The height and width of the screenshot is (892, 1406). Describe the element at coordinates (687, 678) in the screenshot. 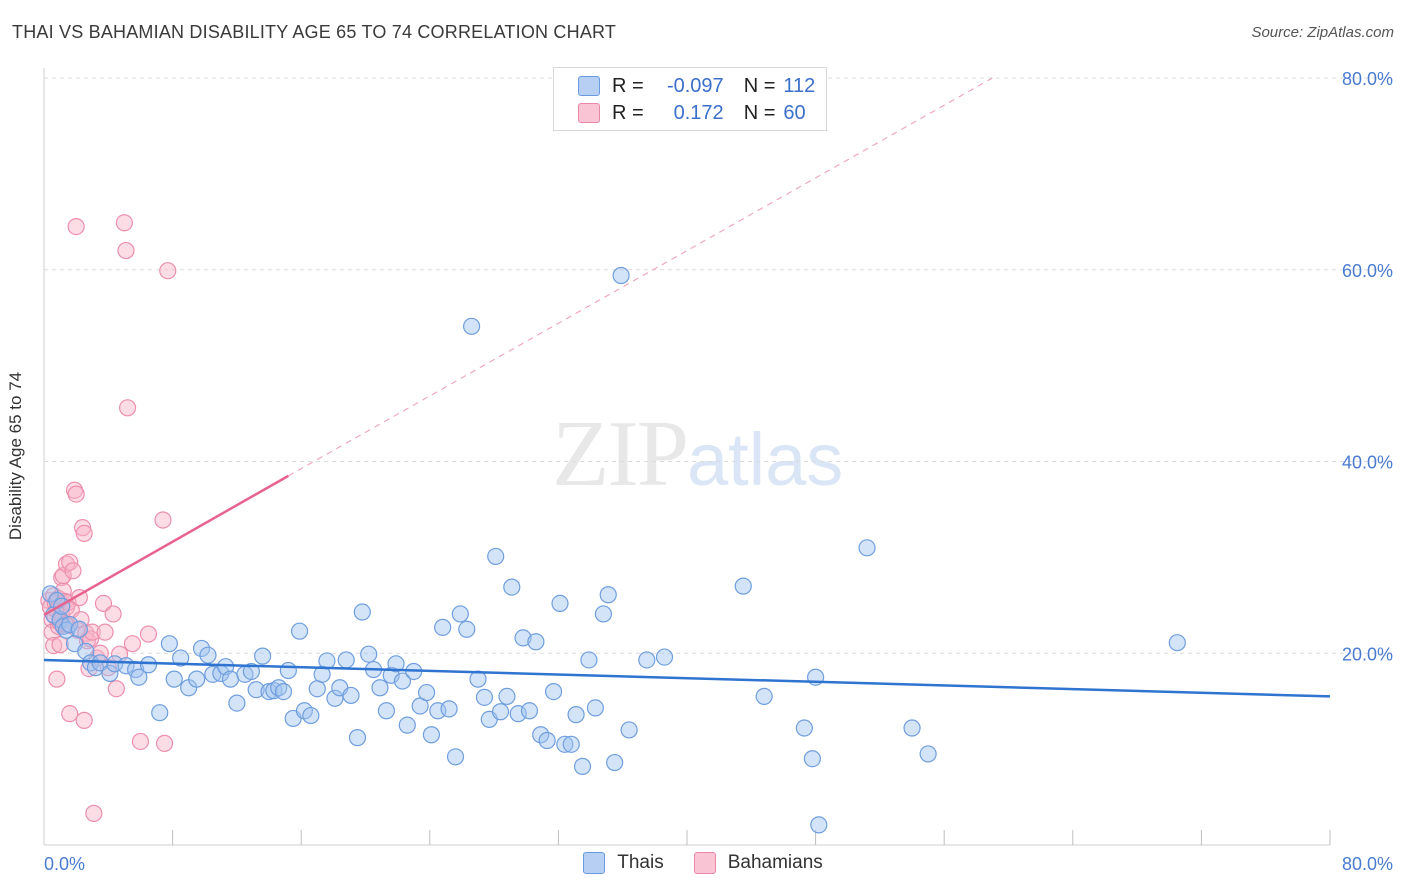

I see `thai-trend-line` at that location.